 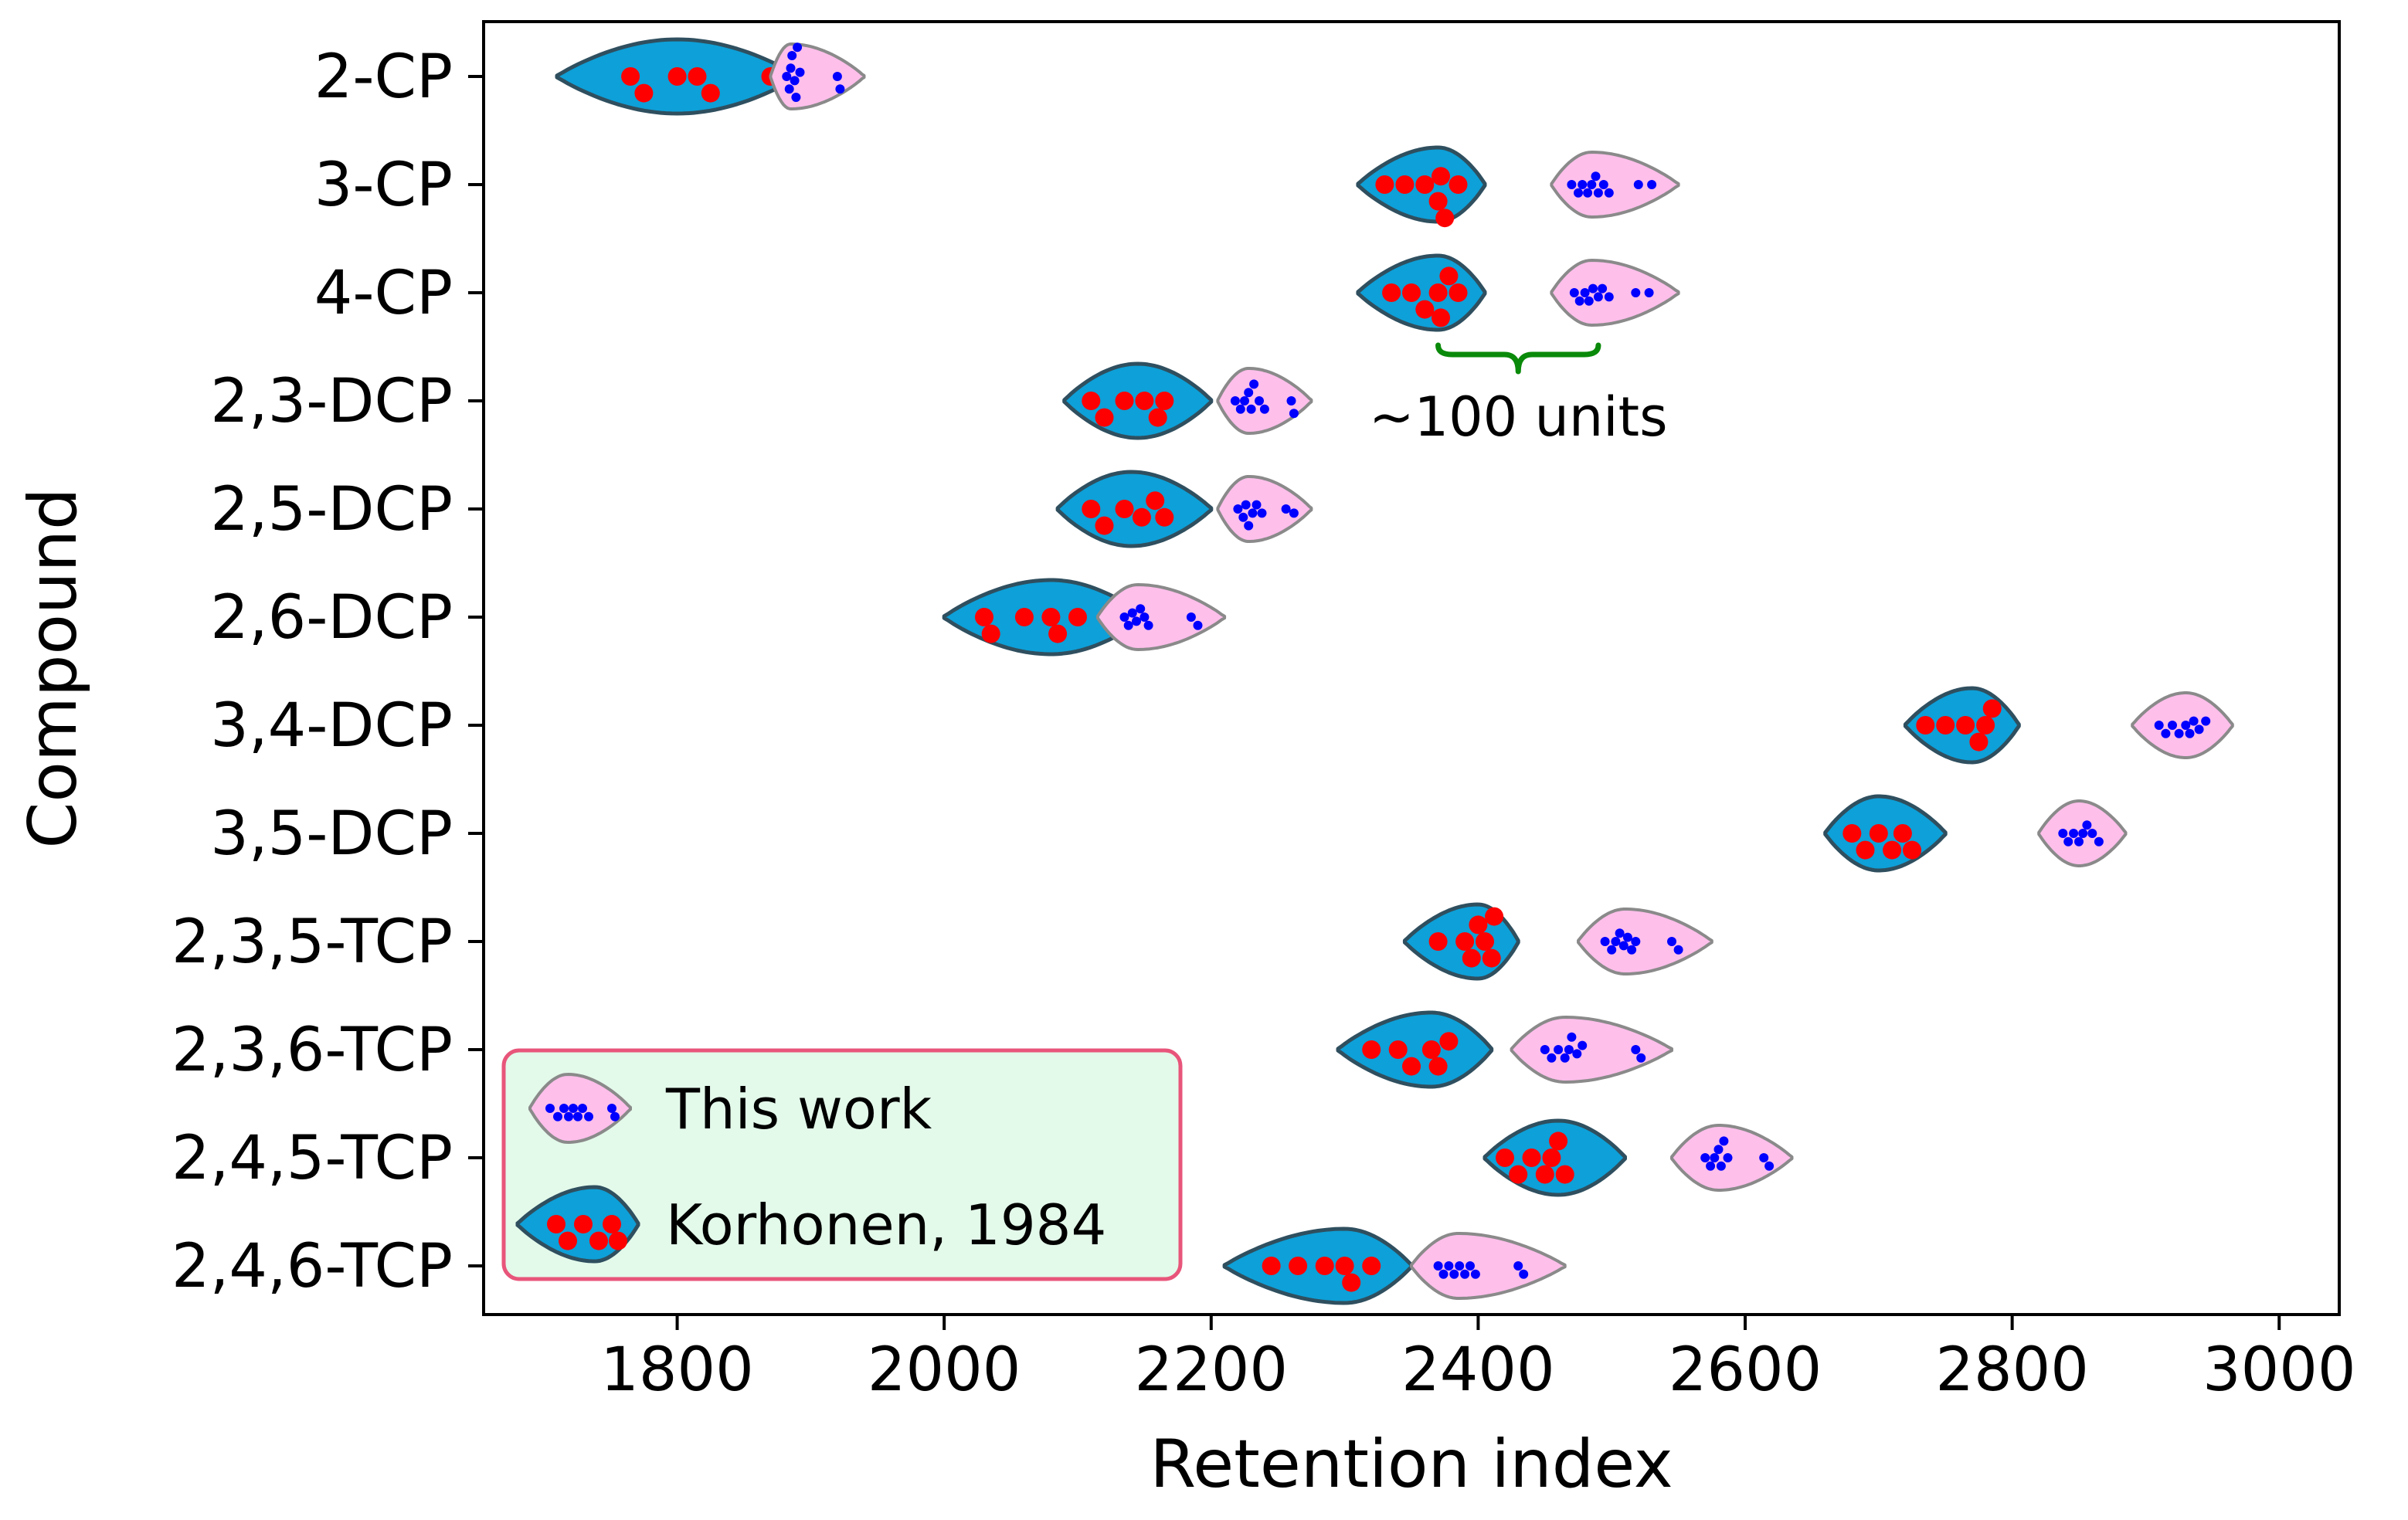 I want to click on y-tick-label: 3-CP, so click(x=384, y=185).